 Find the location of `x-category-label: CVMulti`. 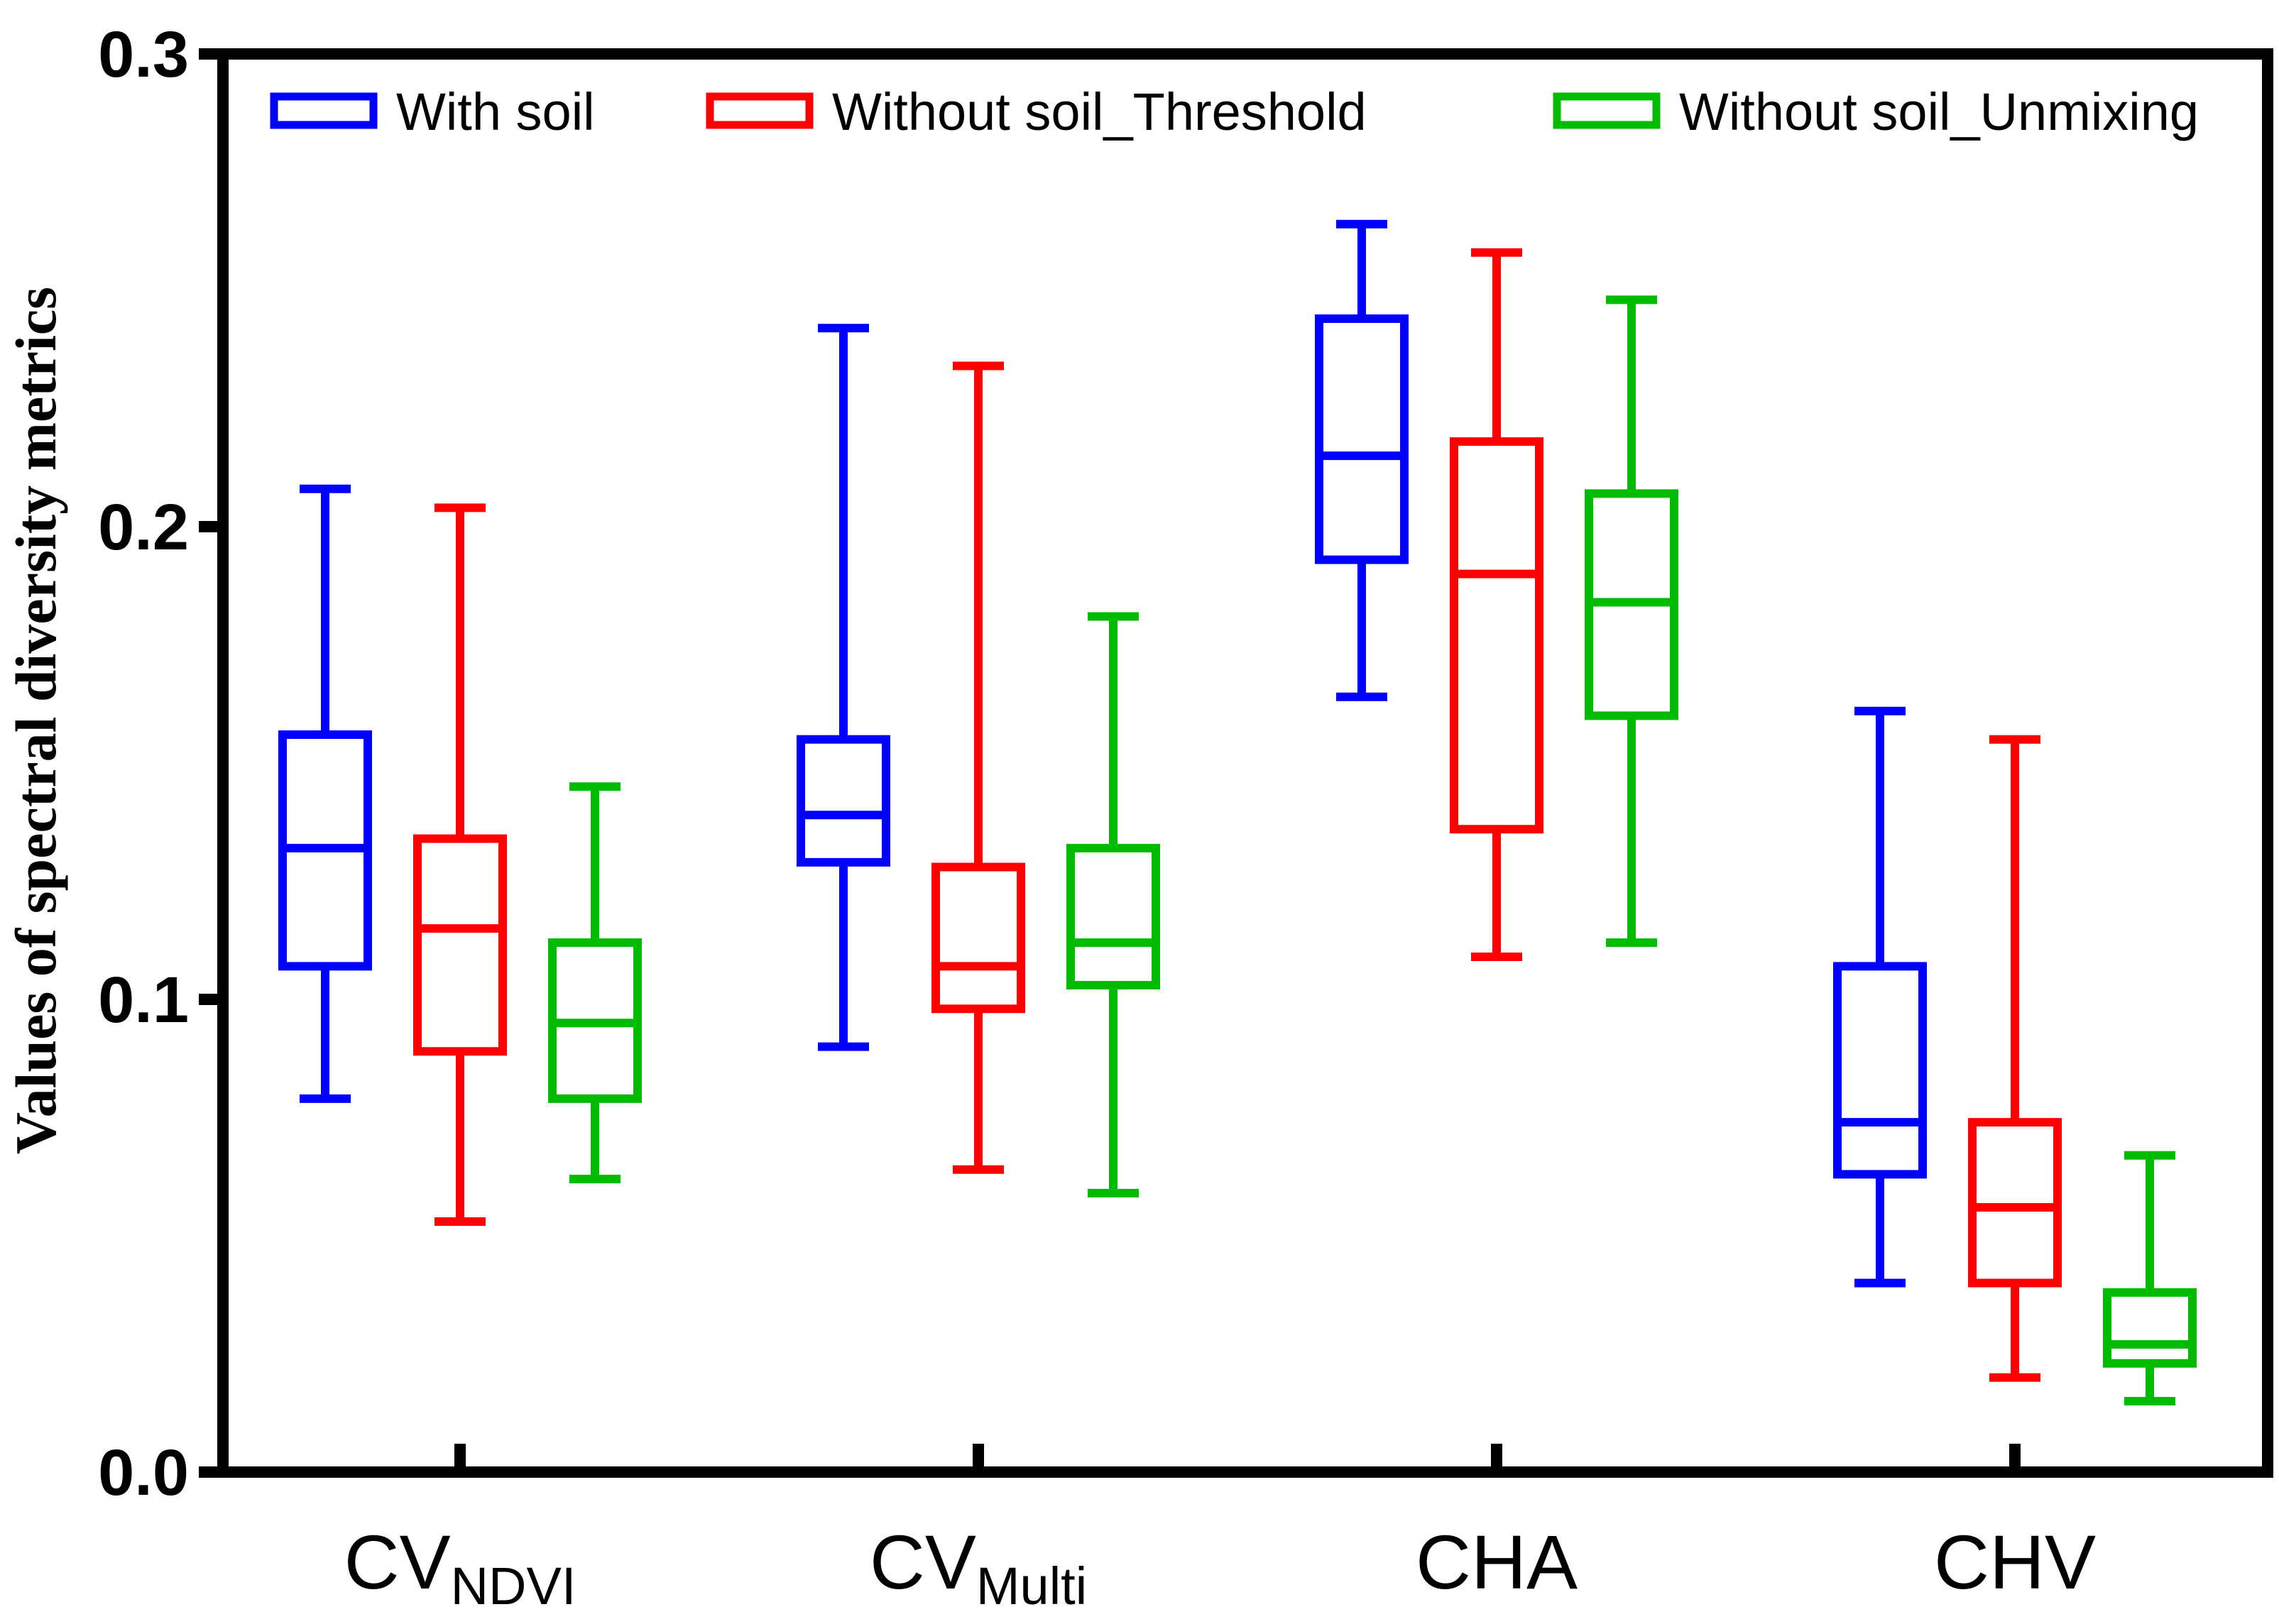

x-category-label: CVMulti is located at coordinates (978, 1567).